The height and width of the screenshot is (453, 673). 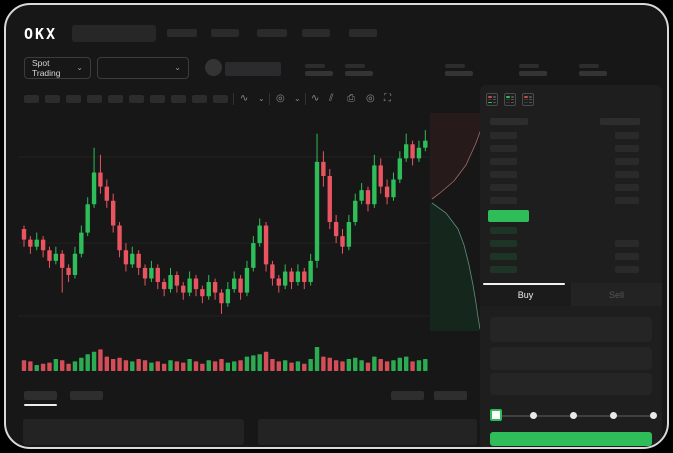 What do you see at coordinates (57, 68) in the screenshot?
I see `market-type-dropdown: Spot Trading ⌄` at bounding box center [57, 68].